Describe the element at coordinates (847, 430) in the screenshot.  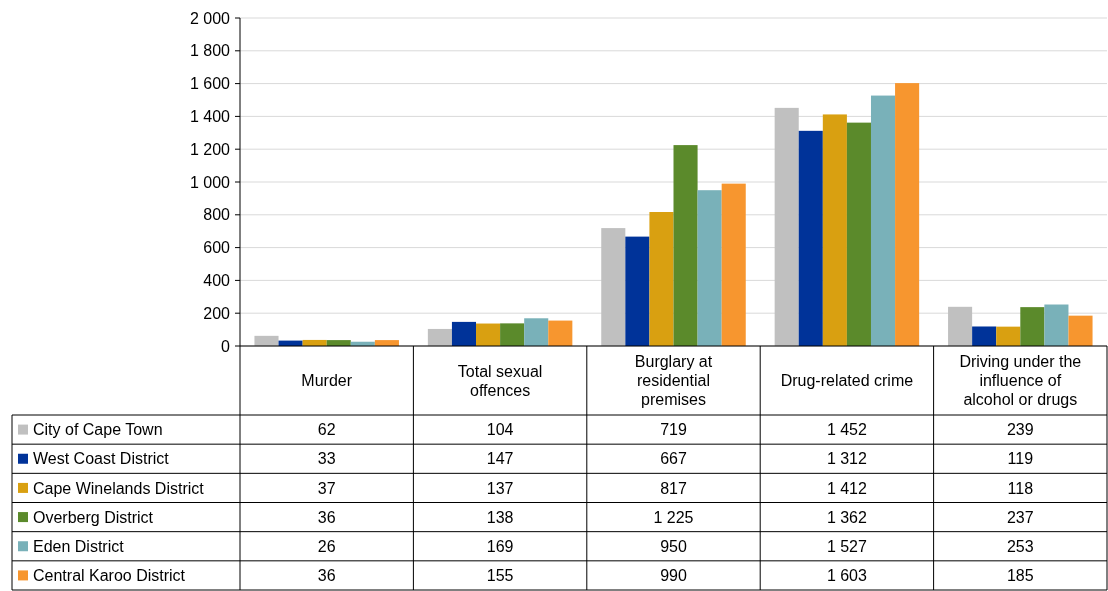
I see `data-label: 1 452` at that location.